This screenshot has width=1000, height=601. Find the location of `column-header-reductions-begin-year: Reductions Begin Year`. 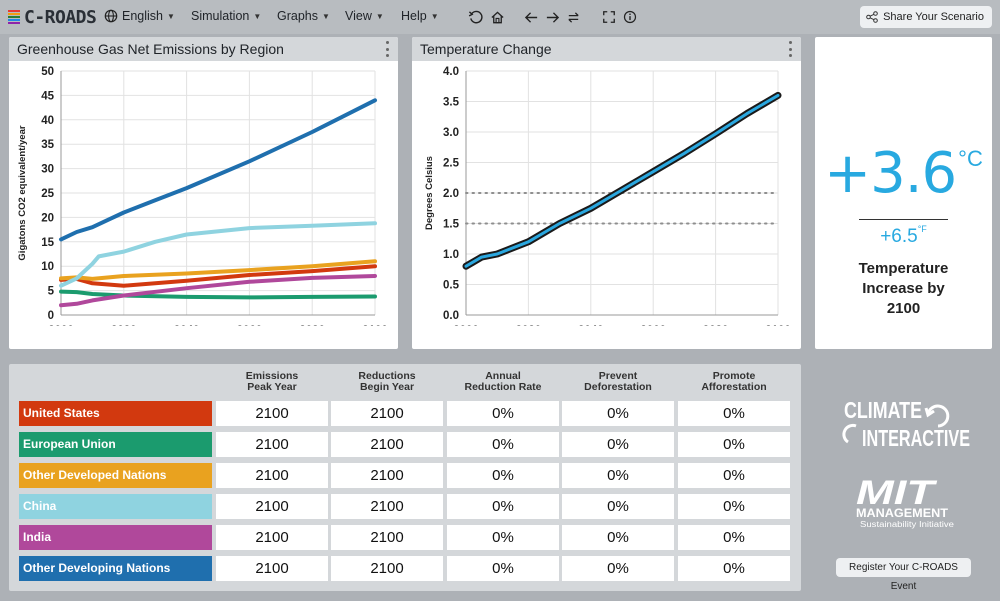

column-header-reductions-begin-year: Reductions Begin Year is located at coordinates (387, 382).